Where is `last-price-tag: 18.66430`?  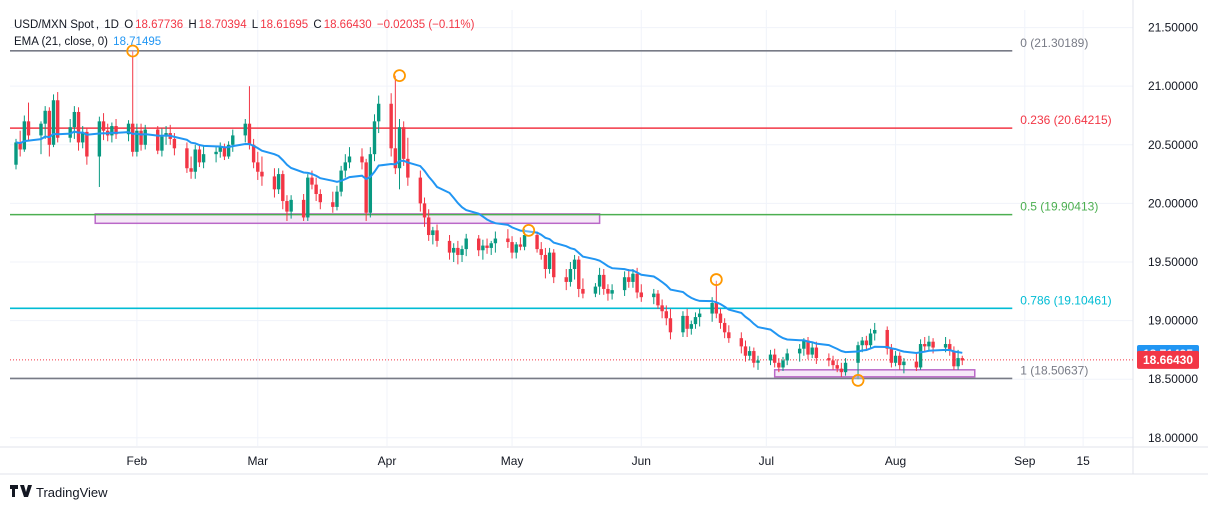
last-price-tag: 18.66430 is located at coordinates (1168, 359).